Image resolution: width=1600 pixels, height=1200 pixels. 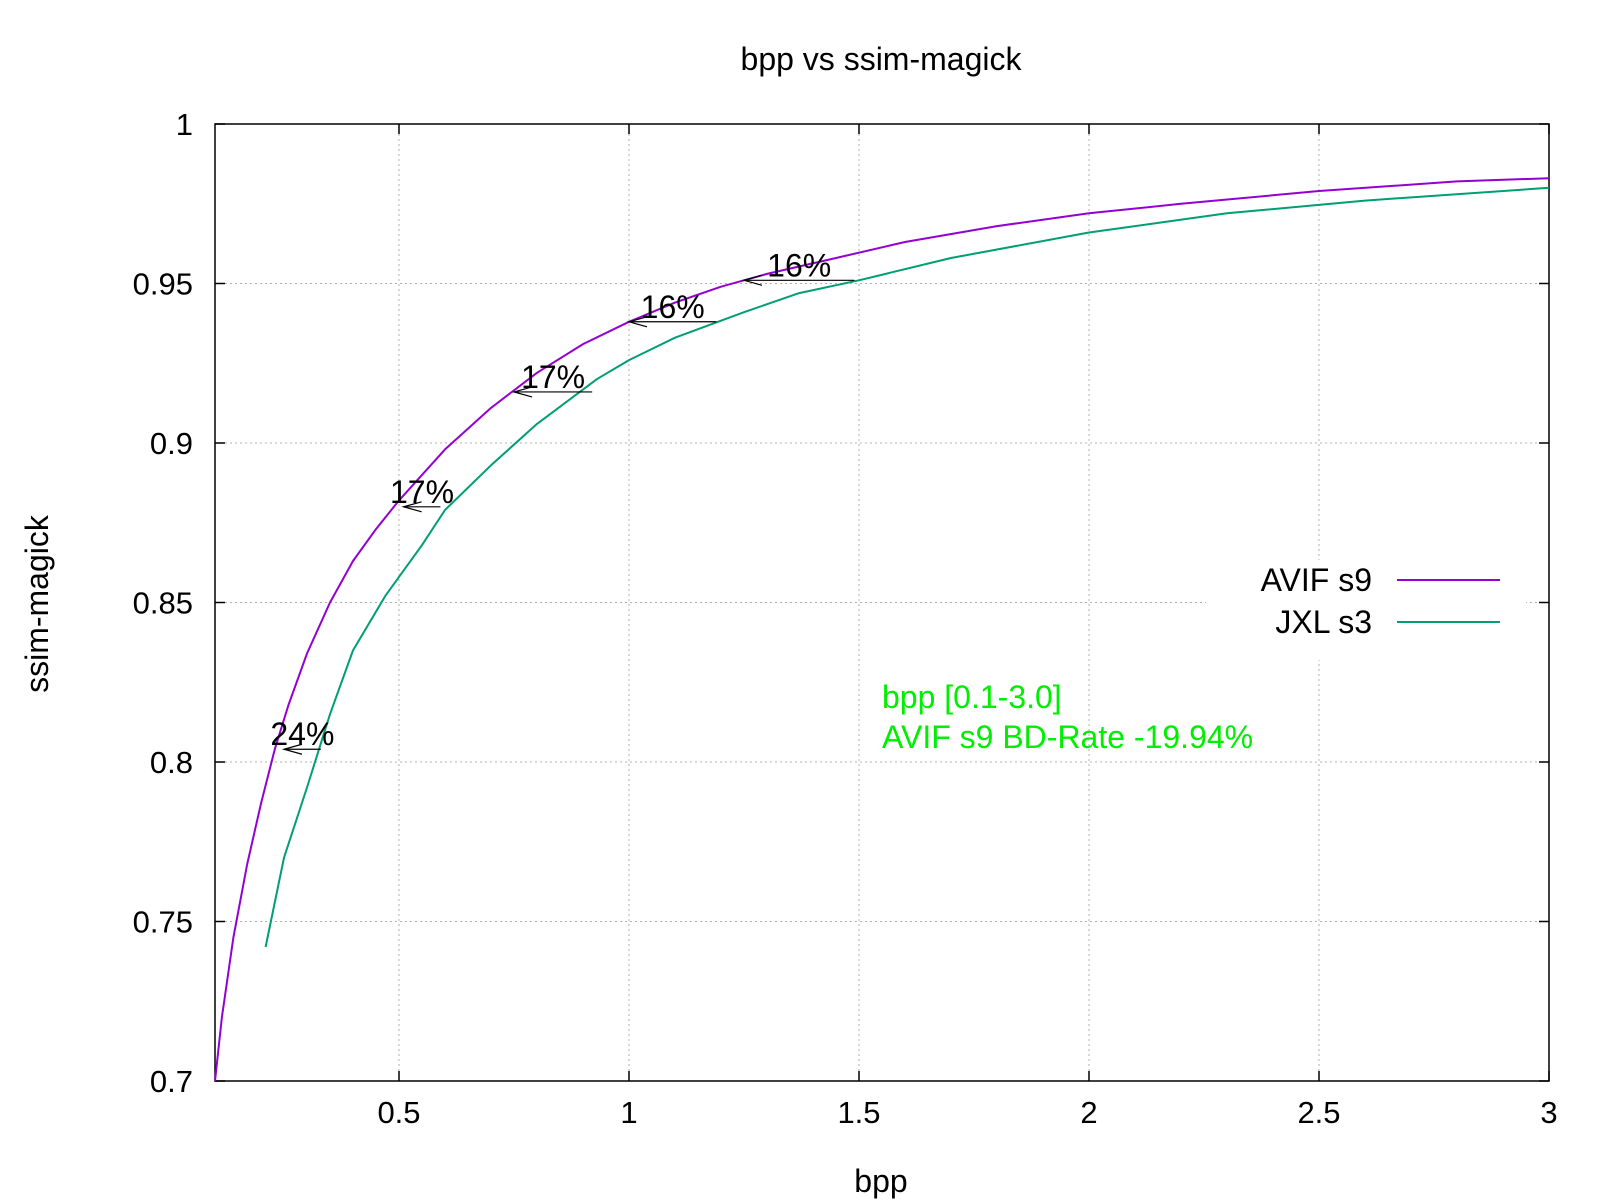 I want to click on legend: AVIF s9 JXL s3, so click(x=1366, y=610).